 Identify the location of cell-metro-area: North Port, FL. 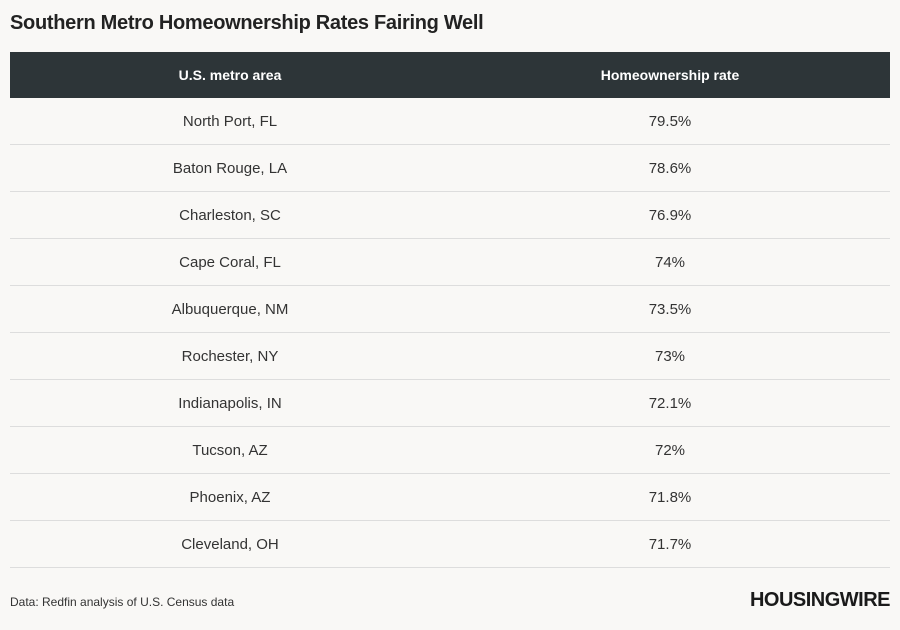
(230, 121).